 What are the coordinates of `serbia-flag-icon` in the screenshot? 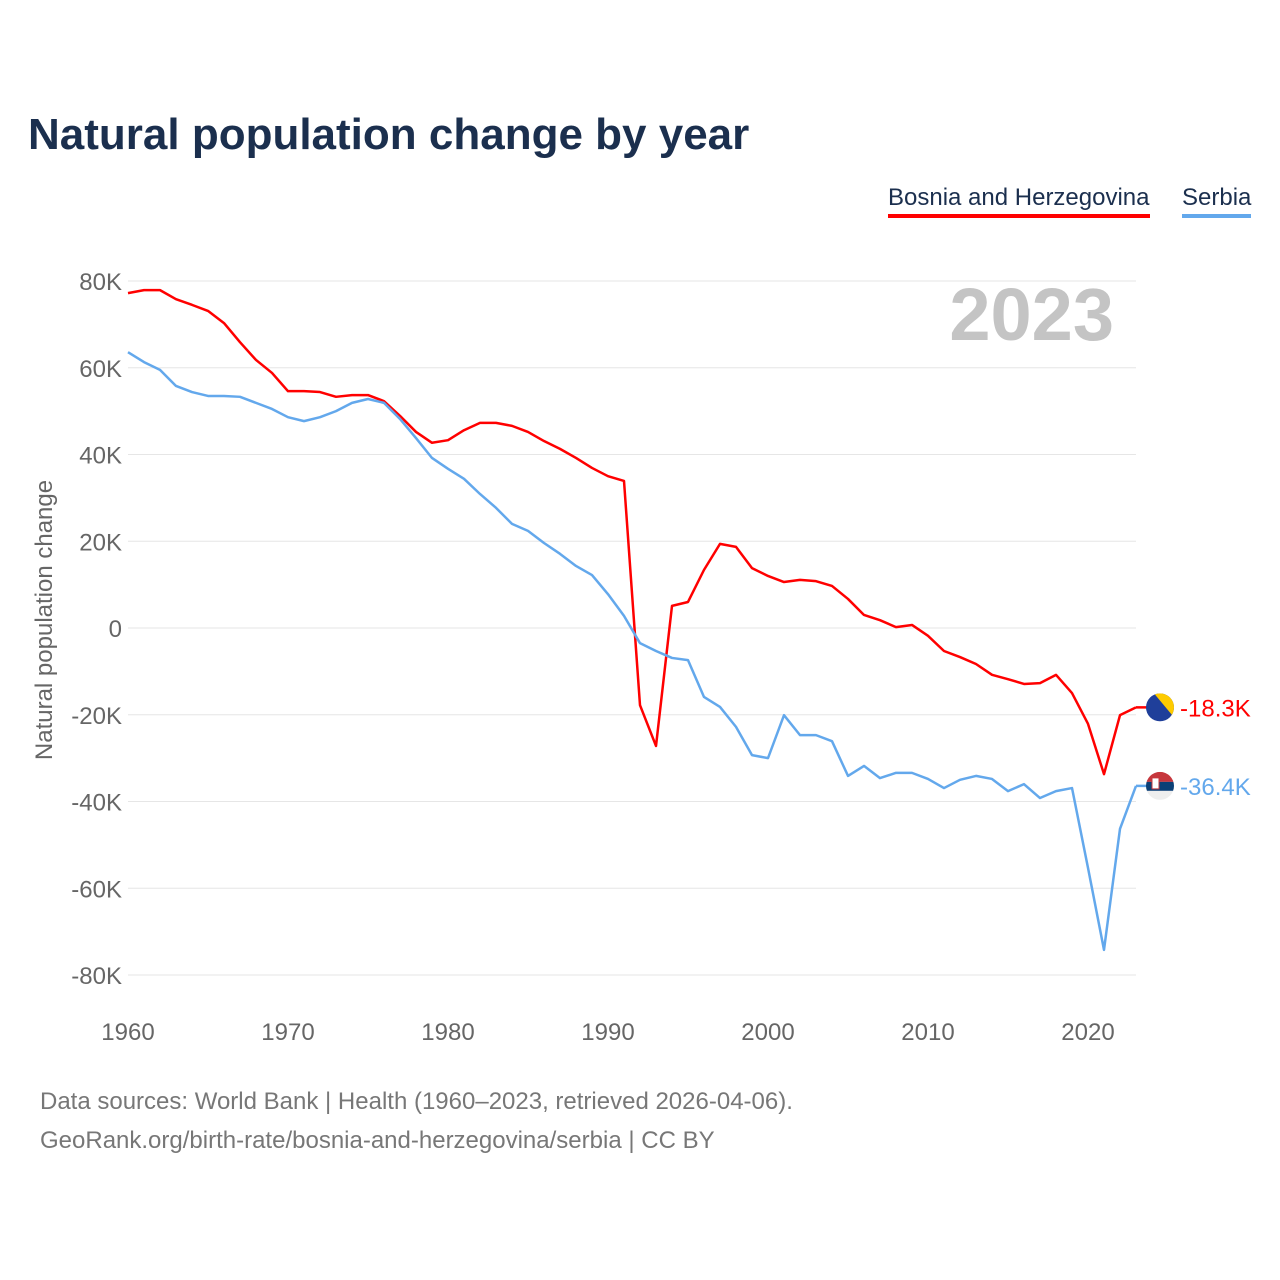 It's located at (1160, 785).